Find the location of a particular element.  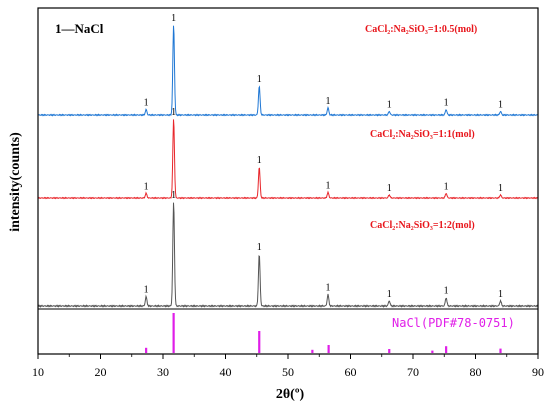

series-label: CaCl₂:Na₂SiO₃=1:0.5(mol) is located at coordinates (421, 29).